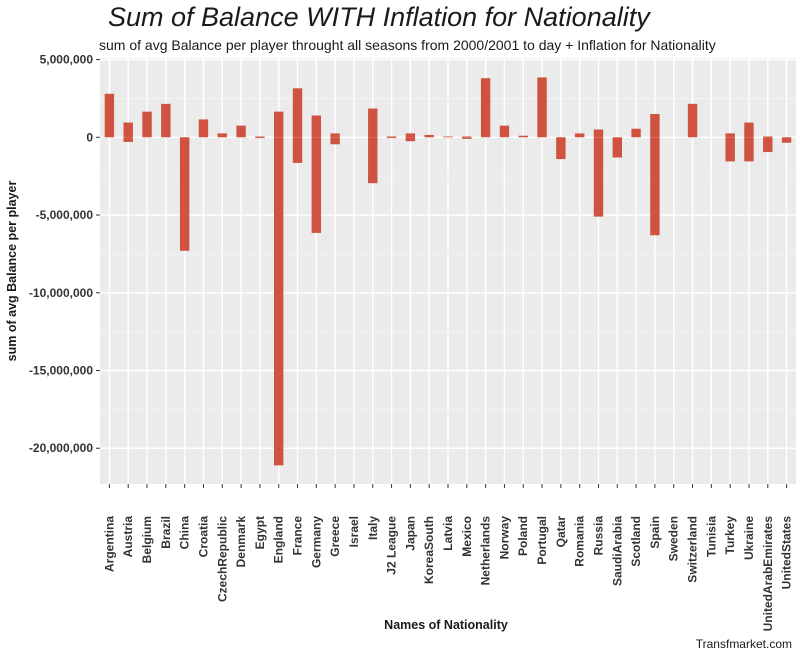 Image resolution: width=800 pixels, height=660 pixels. I want to click on x-tick-label: Denmark, so click(241, 542).